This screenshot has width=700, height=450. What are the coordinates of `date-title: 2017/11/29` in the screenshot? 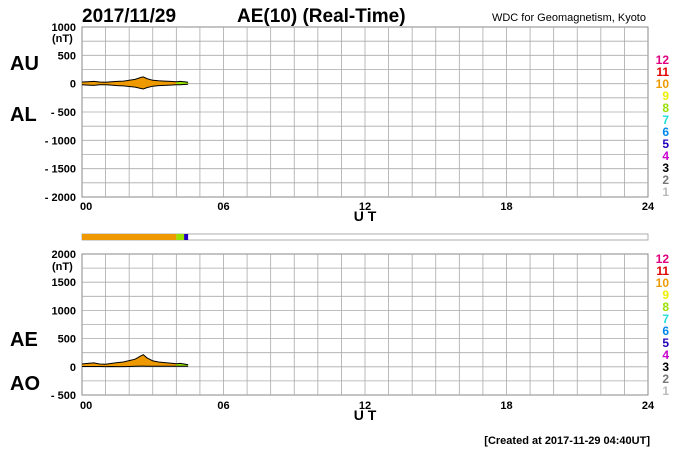 It's located at (129, 16).